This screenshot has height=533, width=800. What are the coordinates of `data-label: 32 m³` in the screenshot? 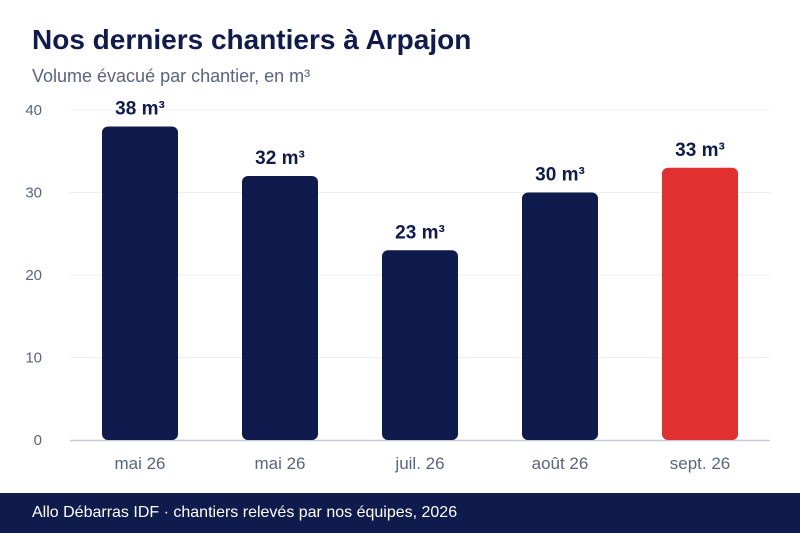 It's located at (280, 158).